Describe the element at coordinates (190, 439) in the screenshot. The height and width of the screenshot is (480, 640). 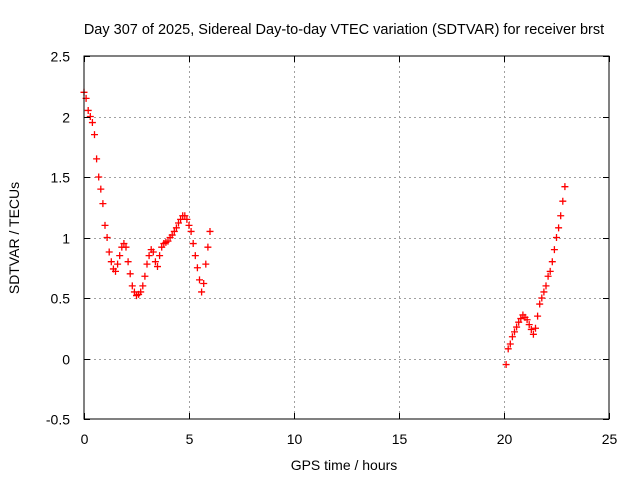
I see `x-tick-label: 5` at that location.